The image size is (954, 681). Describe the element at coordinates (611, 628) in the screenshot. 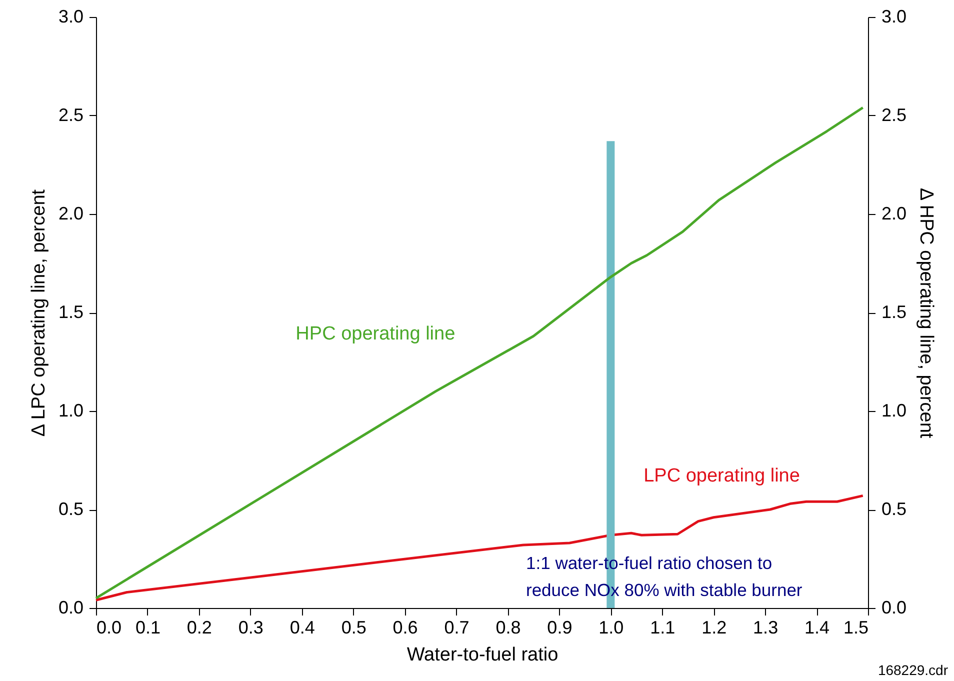

I see `x-tick-label: 1.0` at that location.